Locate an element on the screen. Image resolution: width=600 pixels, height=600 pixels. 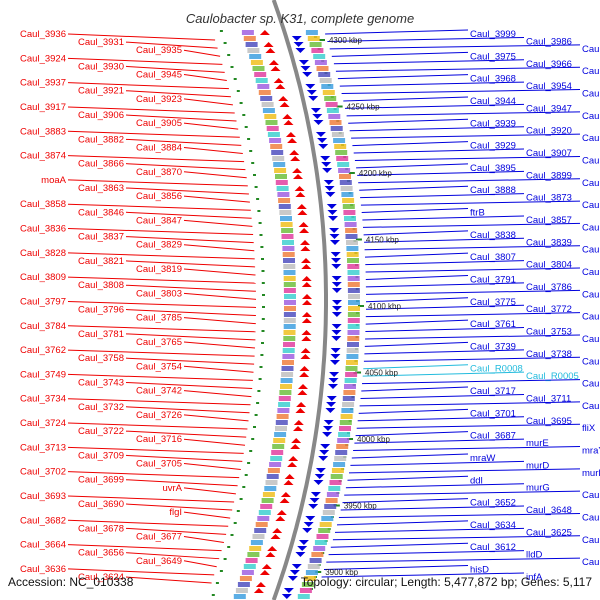
left-gene-label: Caul_3866 is located at coordinates (101, 164).